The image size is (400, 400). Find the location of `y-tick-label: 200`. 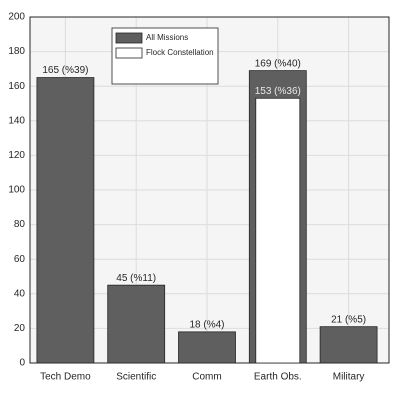

y-tick-label: 200 is located at coordinates (16, 17).